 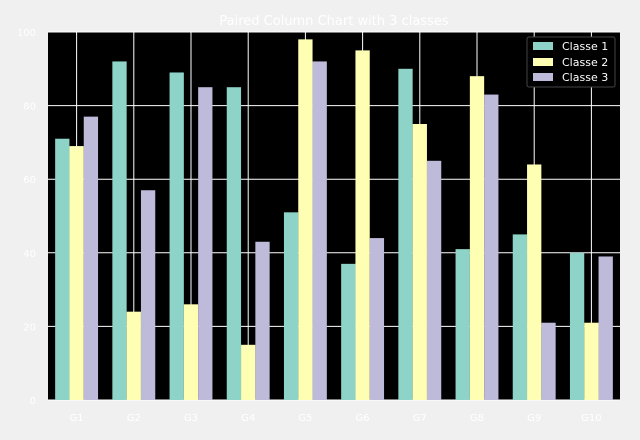 What do you see at coordinates (29, 180) in the screenshot?
I see `y-tick-label: 60` at bounding box center [29, 180].